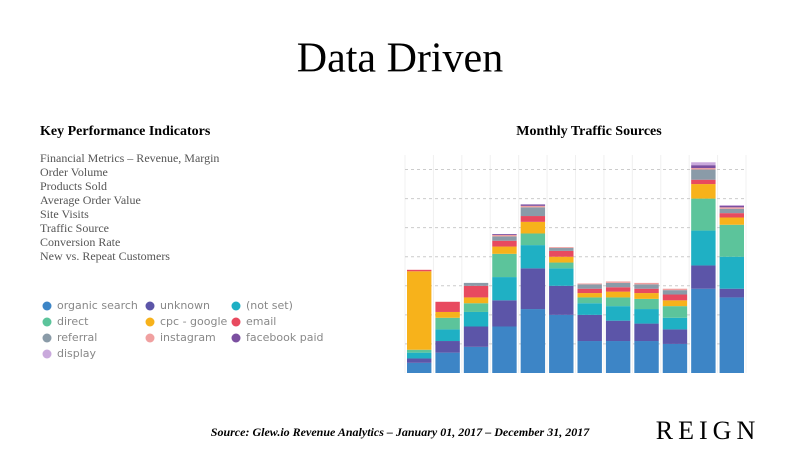 This screenshot has width=800, height=450. What do you see at coordinates (185, 305) in the screenshot?
I see `legend-label: unknown` at bounding box center [185, 305].